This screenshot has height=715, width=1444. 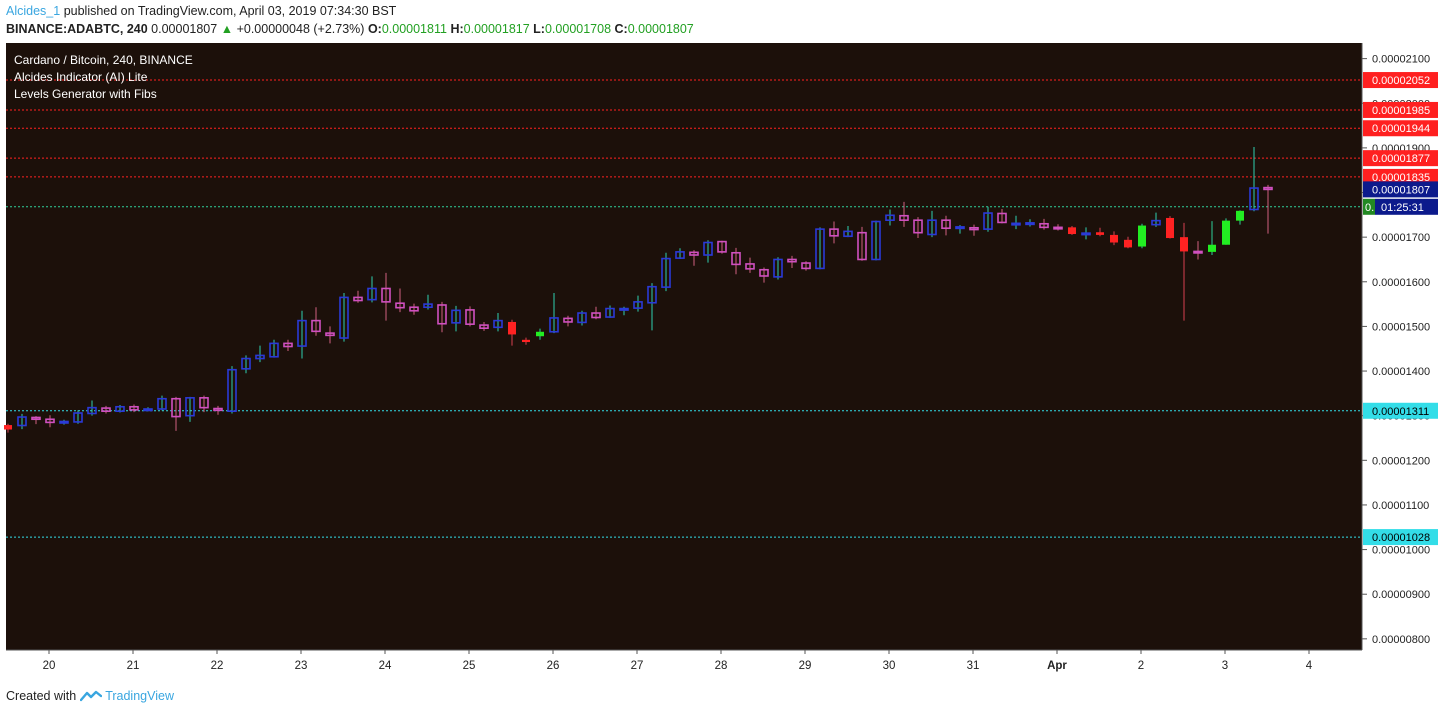 What do you see at coordinates (1400, 346) in the screenshot?
I see `price-axis` at bounding box center [1400, 346].